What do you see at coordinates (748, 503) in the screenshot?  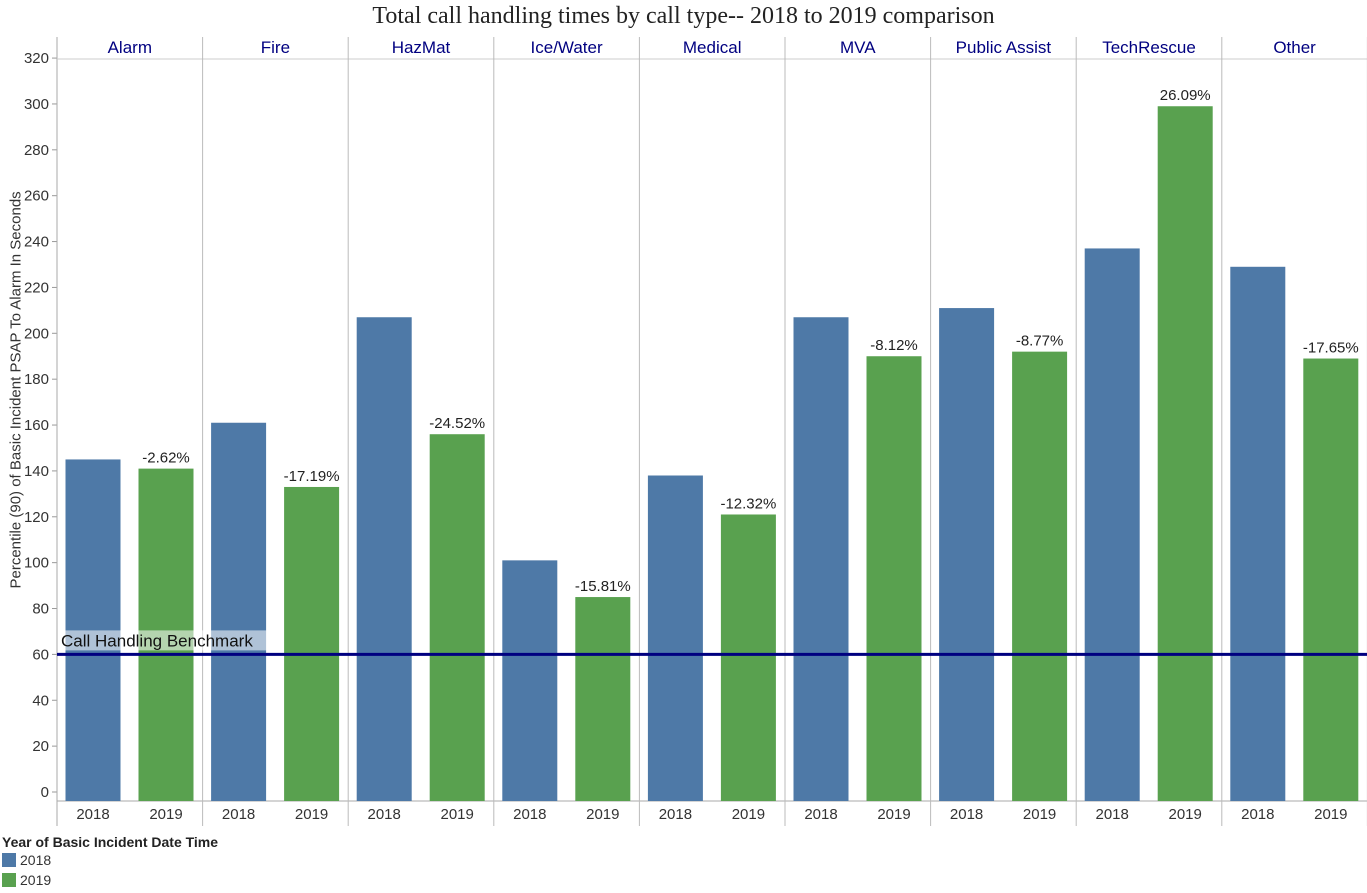 I see `data-label-medical: -12.32%` at bounding box center [748, 503].